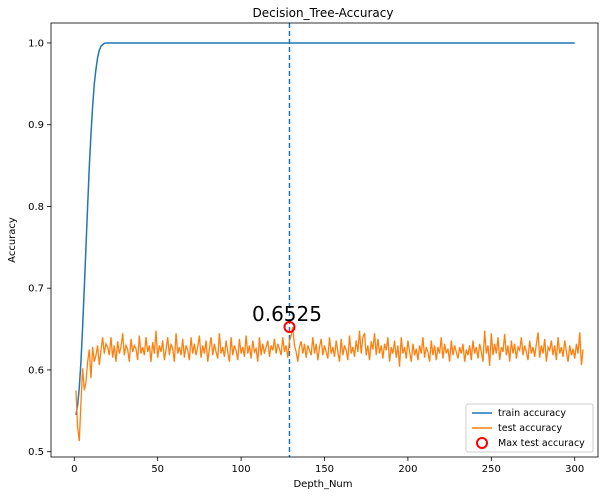 This screenshot has height=497, width=612. I want to click on x-tick-label: 250, so click(491, 469).